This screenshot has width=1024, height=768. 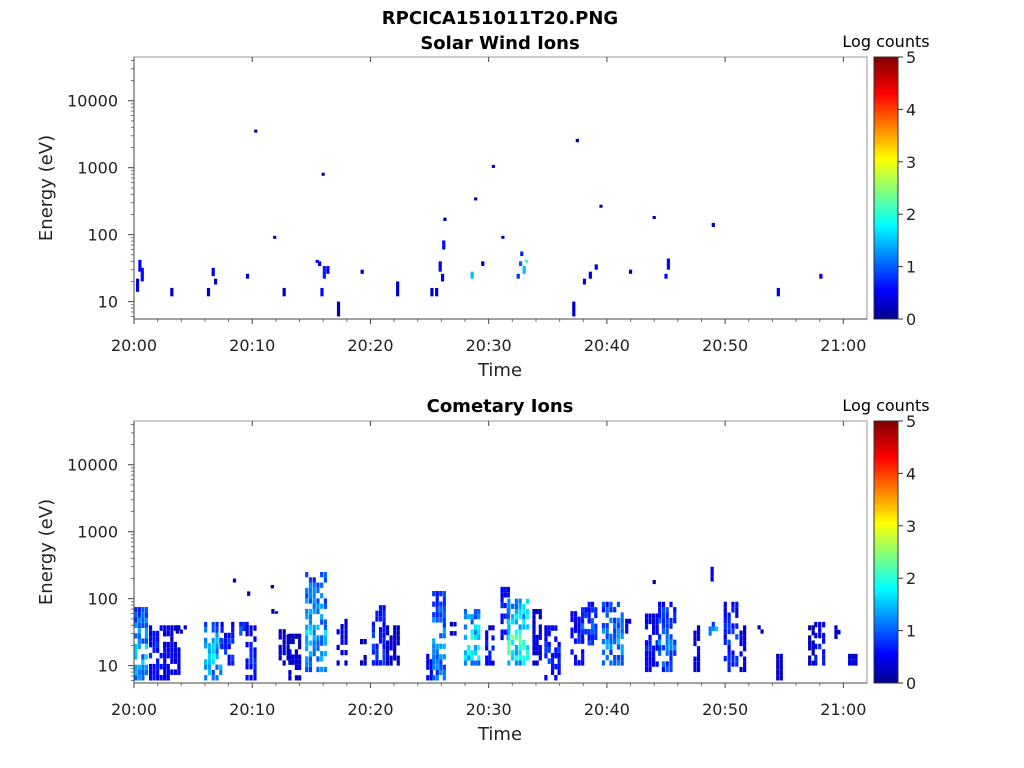 What do you see at coordinates (911, 421) in the screenshot?
I see `colorbar-tick-label: 5` at bounding box center [911, 421].